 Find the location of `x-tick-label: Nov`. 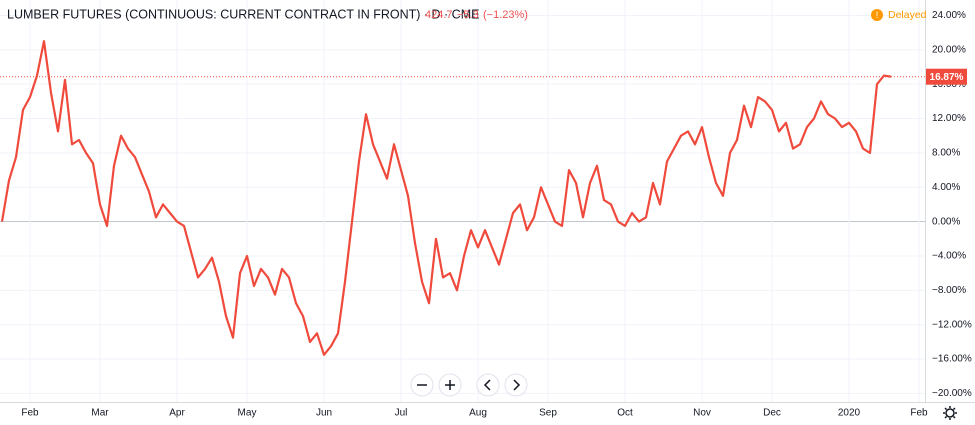

x-tick-label: Nov is located at coordinates (702, 413).